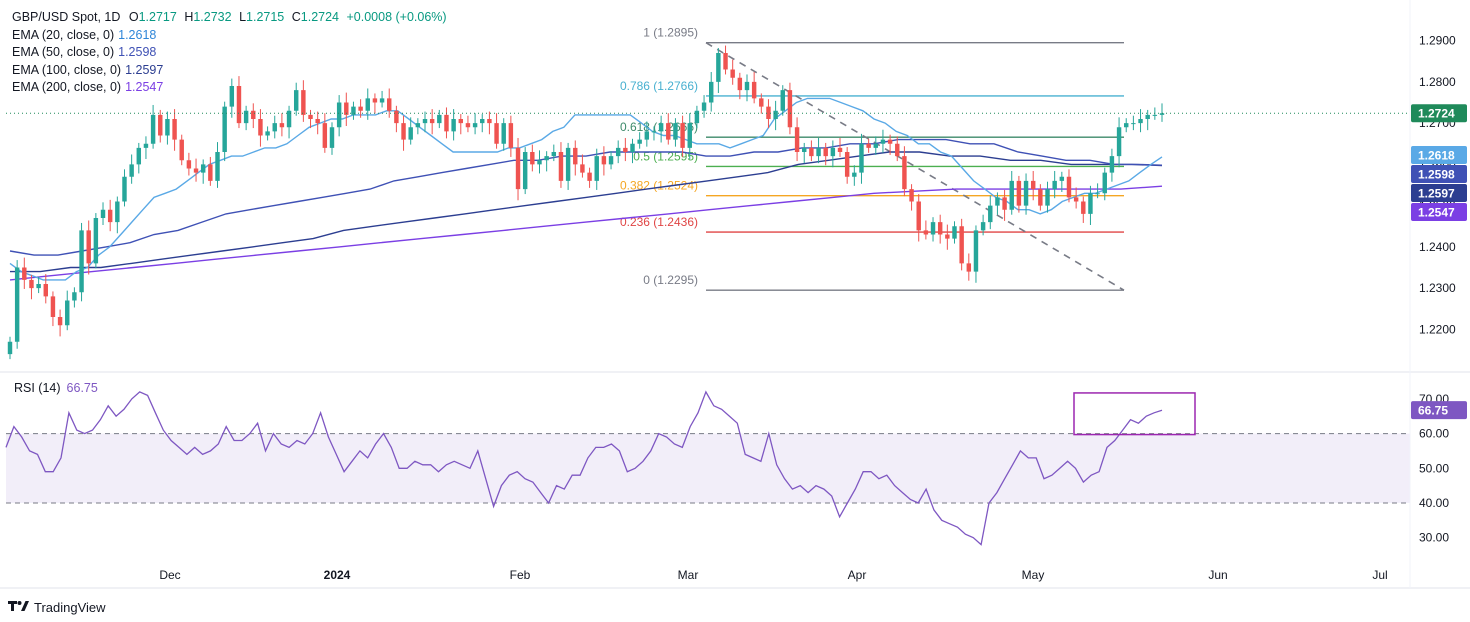 The width and height of the screenshot is (1470, 622). What do you see at coordinates (1436, 175) in the screenshot?
I see `ema-price-badge: 1.2598` at bounding box center [1436, 175].